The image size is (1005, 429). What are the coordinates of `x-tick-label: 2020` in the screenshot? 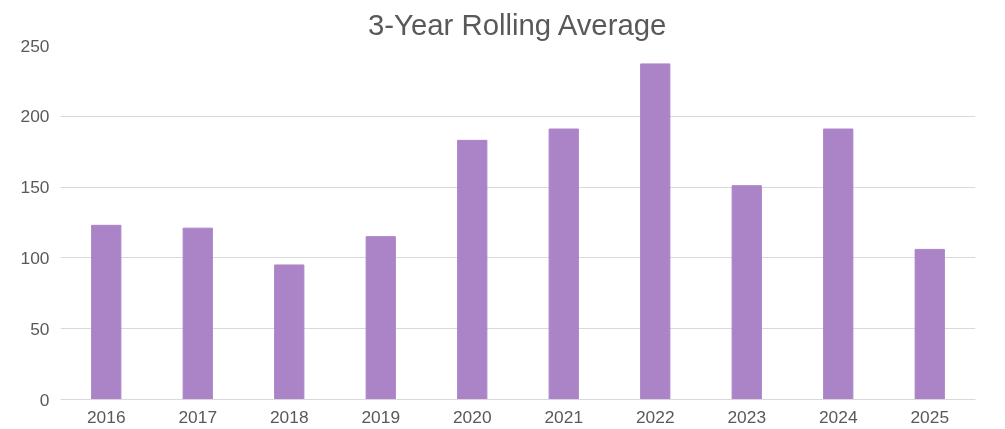 It's located at (472, 416).